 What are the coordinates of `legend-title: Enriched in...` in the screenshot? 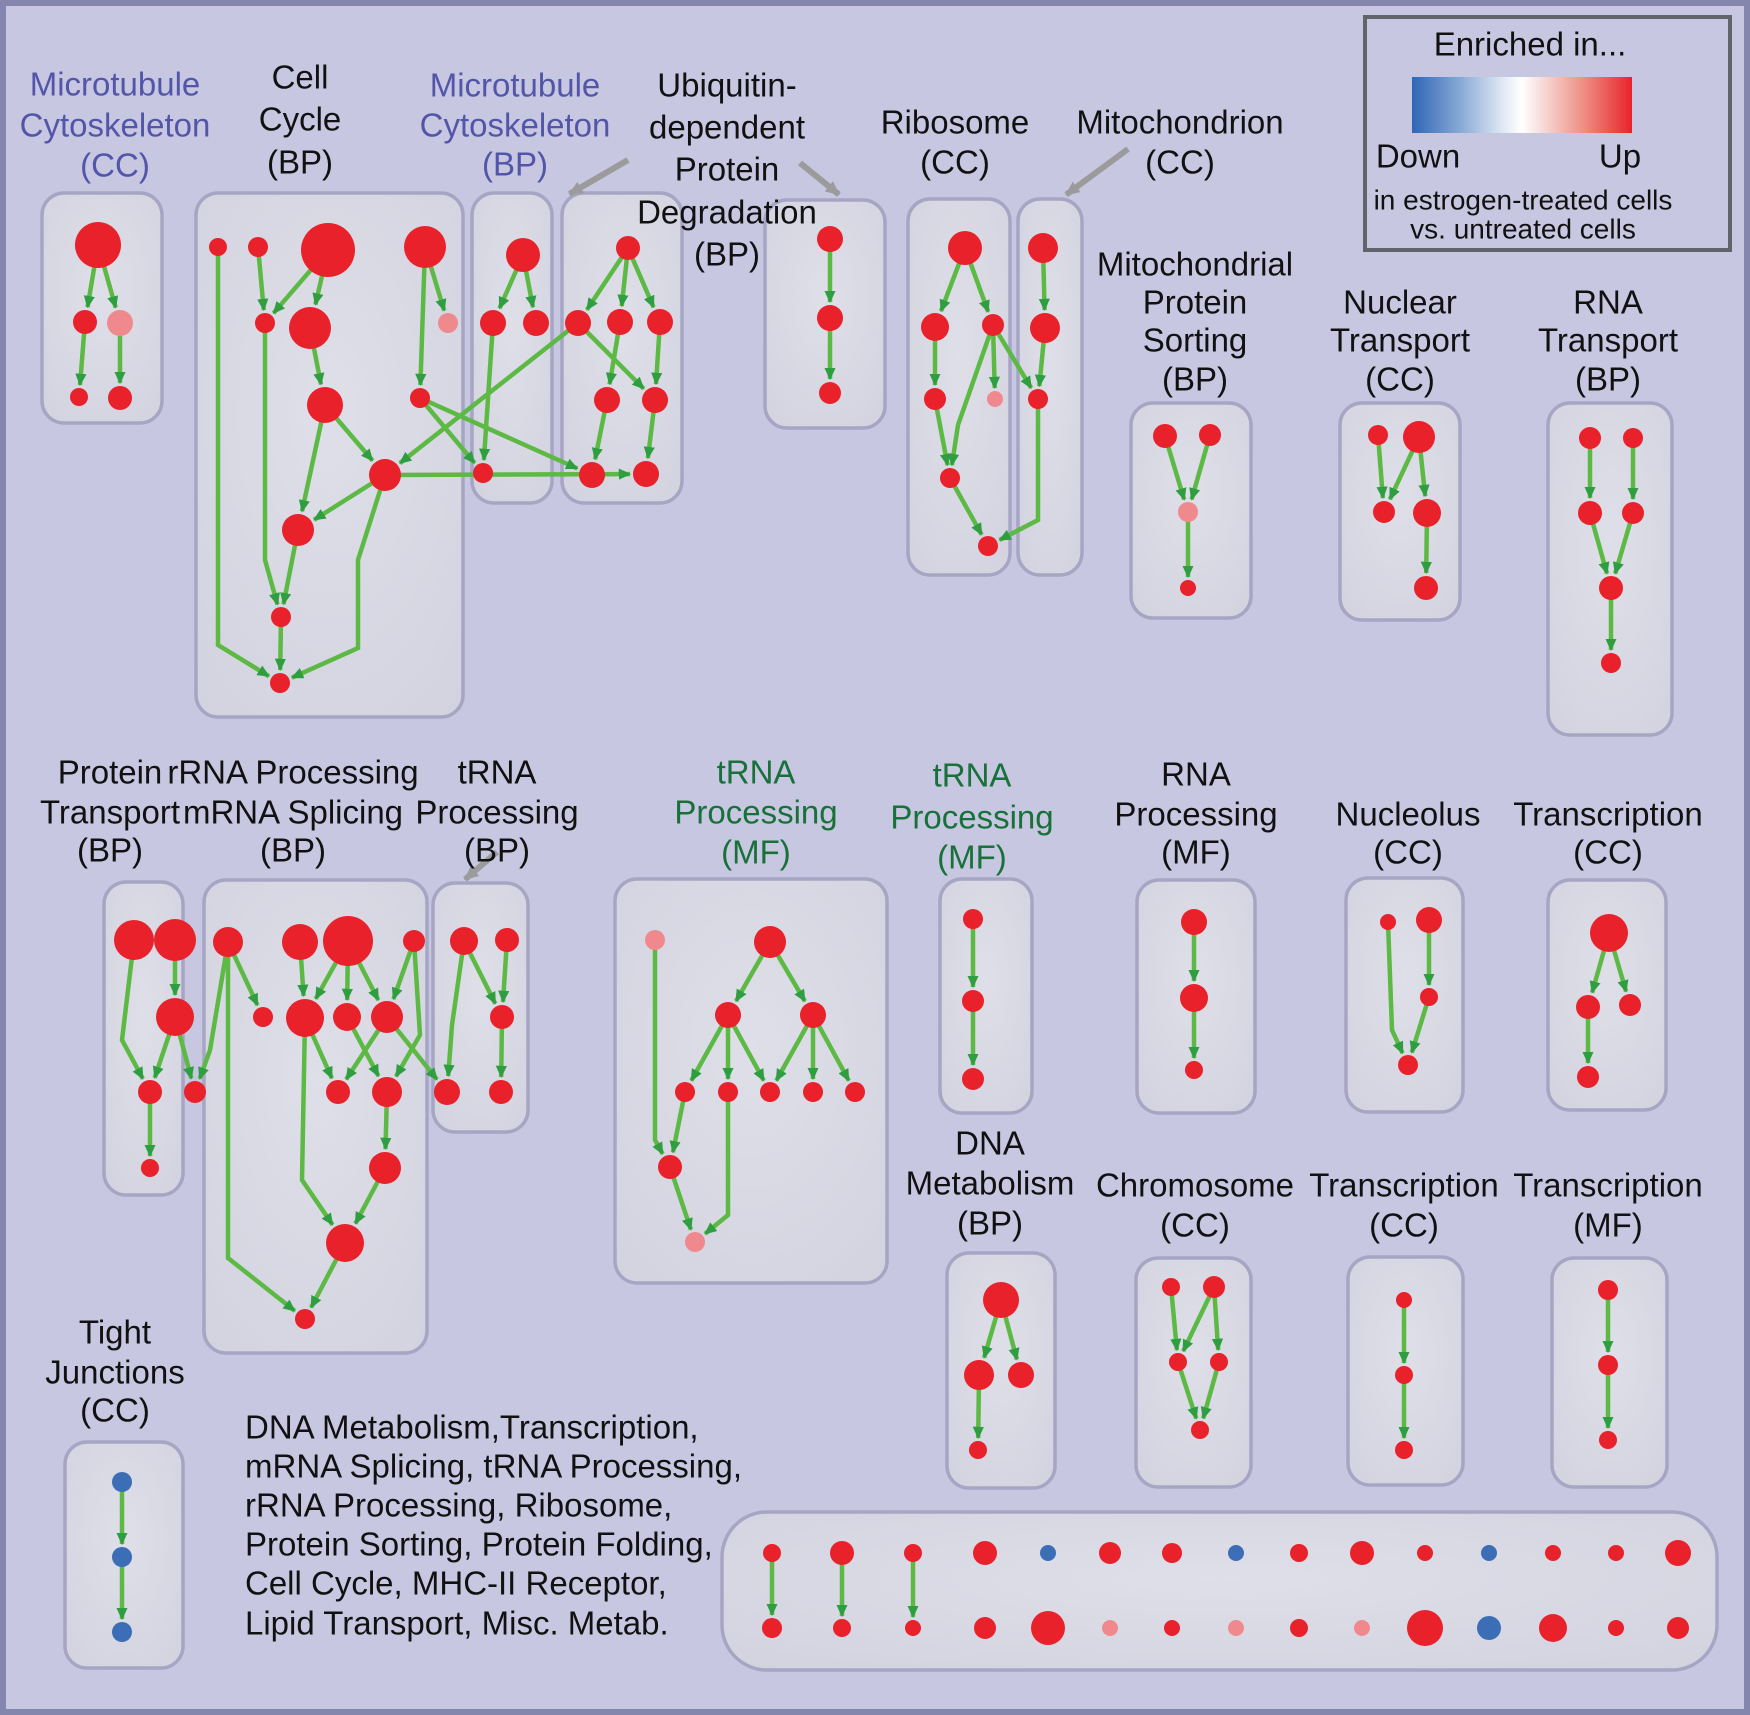 It's located at (1530, 44).